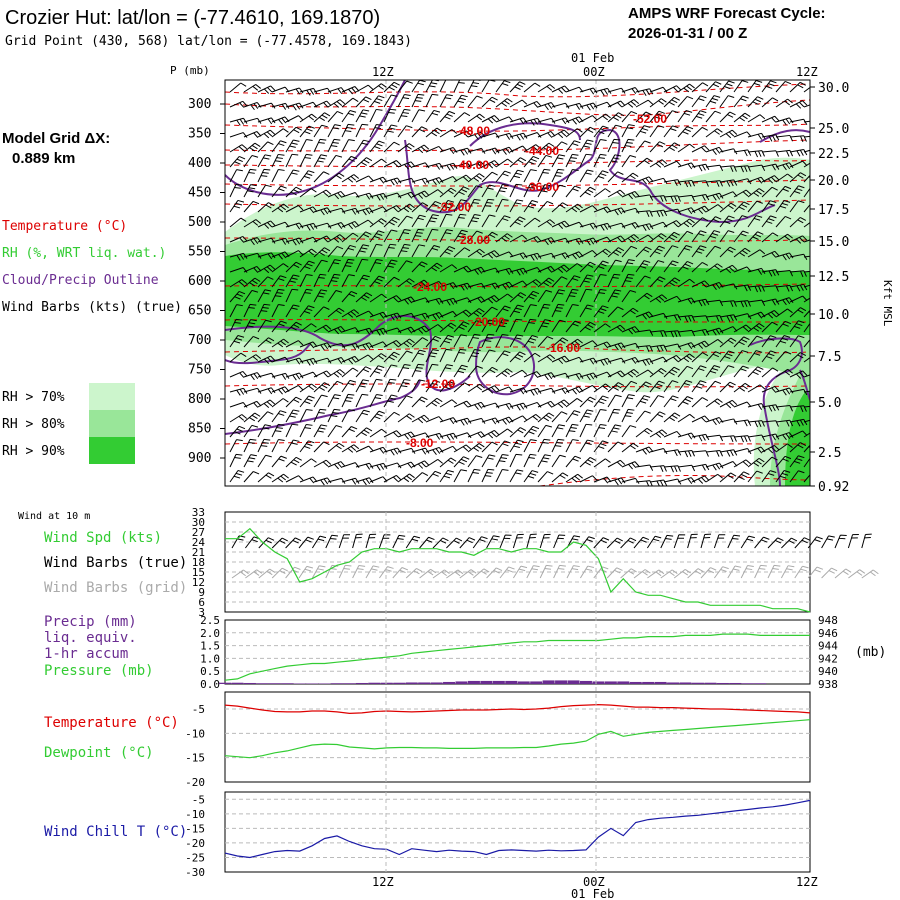 This screenshot has width=900, height=900. I want to click on windchill-series, so click(517, 829).